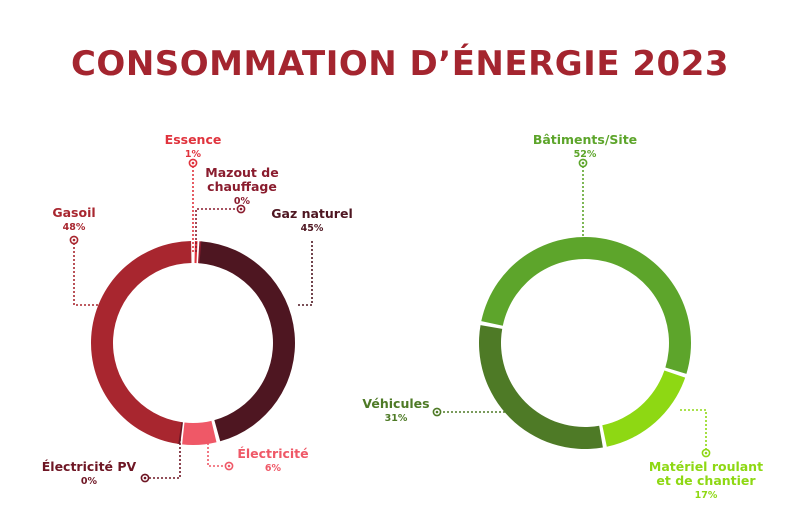 The image size is (800, 522). Describe the element at coordinates (706, 495) in the screenshot. I see `value-materiel-roulant-et-de-chantier: 17%` at that location.